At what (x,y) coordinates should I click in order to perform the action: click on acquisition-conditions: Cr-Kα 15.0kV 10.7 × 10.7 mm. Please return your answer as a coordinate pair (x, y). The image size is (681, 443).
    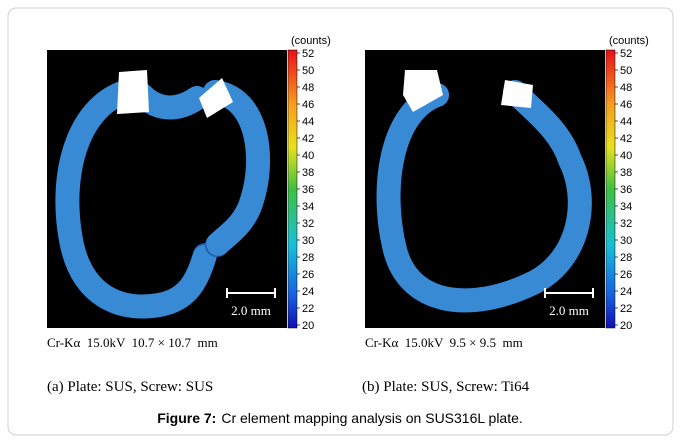
    Looking at the image, I should click on (132, 342).